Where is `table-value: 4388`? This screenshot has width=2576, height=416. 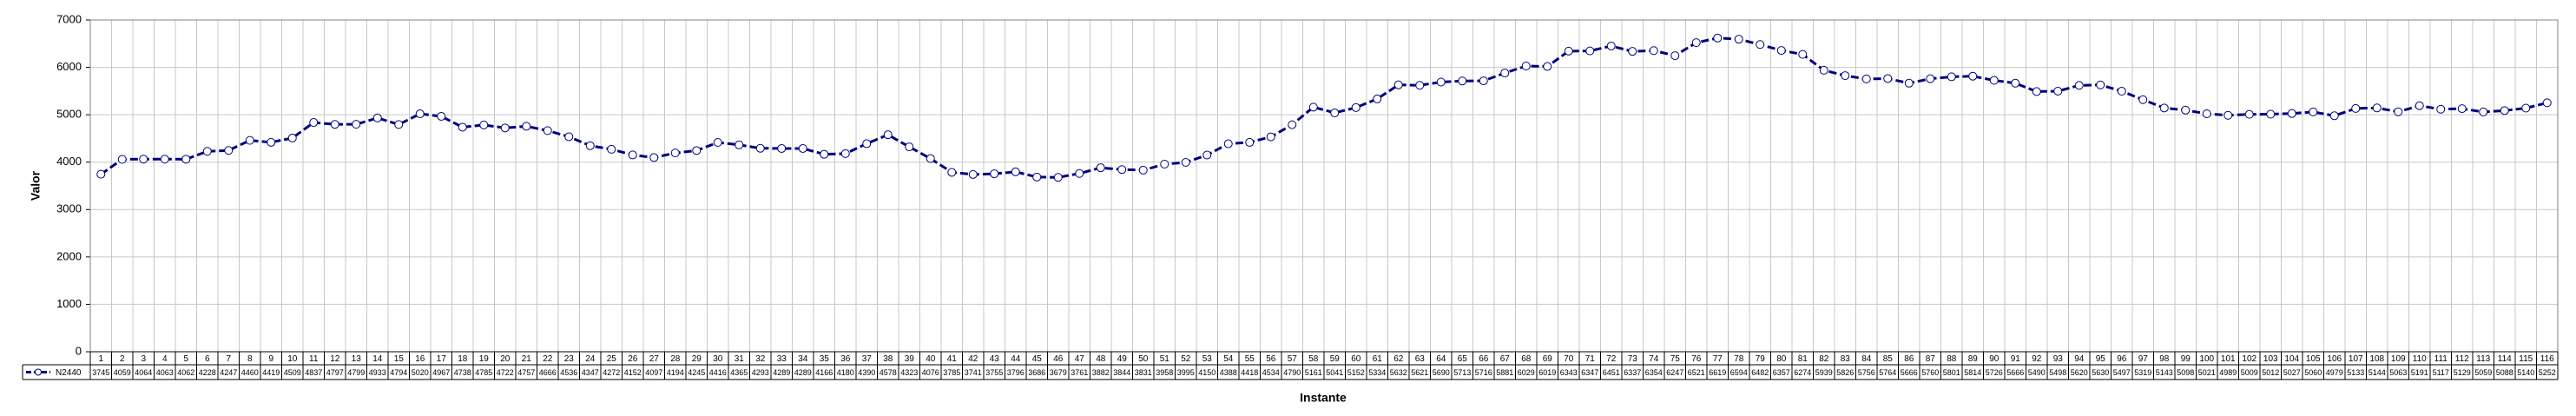 table-value: 4388 is located at coordinates (1228, 373).